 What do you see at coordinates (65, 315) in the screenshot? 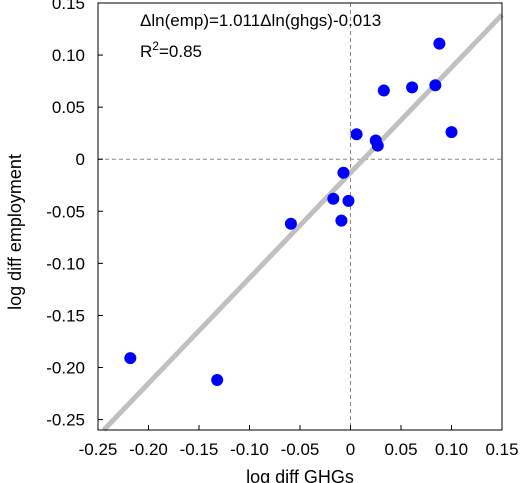
I see `y-tick-label: -0.15` at bounding box center [65, 315].